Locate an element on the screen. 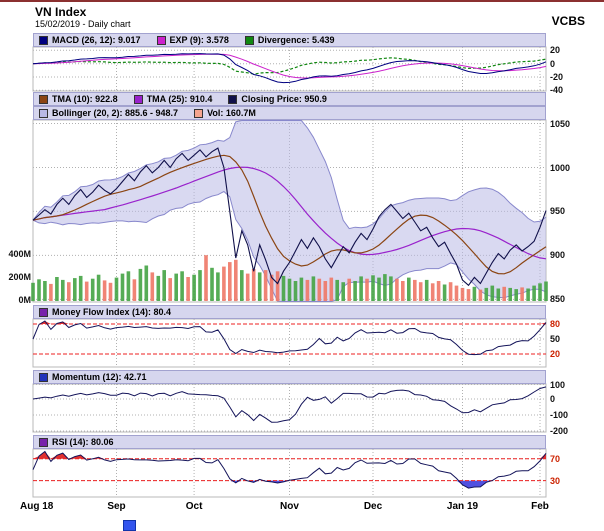 Image resolution: width=604 pixels, height=531 pixels. momentum-legend: Momentum (12): 42.71 is located at coordinates (289, 377).